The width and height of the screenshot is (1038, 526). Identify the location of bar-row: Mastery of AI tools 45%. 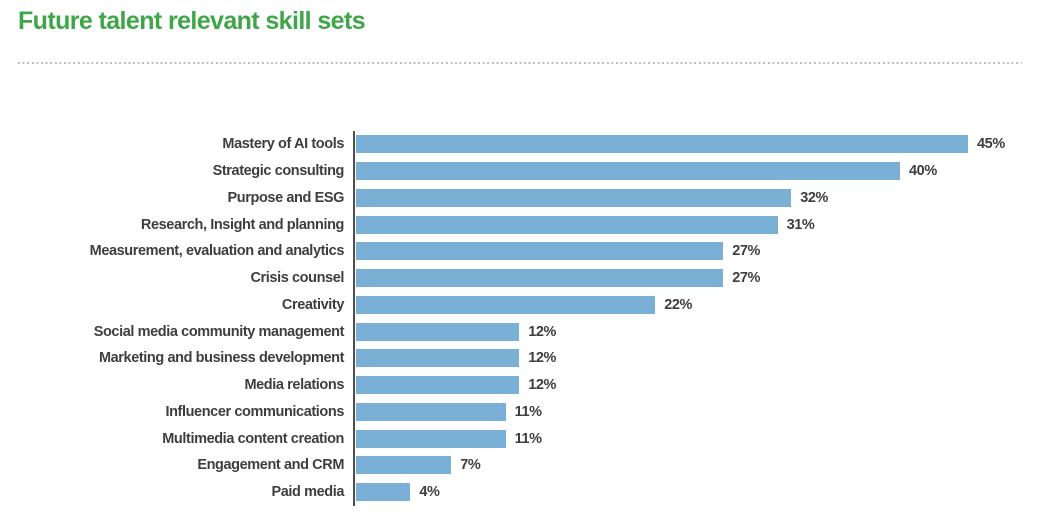
(519, 144).